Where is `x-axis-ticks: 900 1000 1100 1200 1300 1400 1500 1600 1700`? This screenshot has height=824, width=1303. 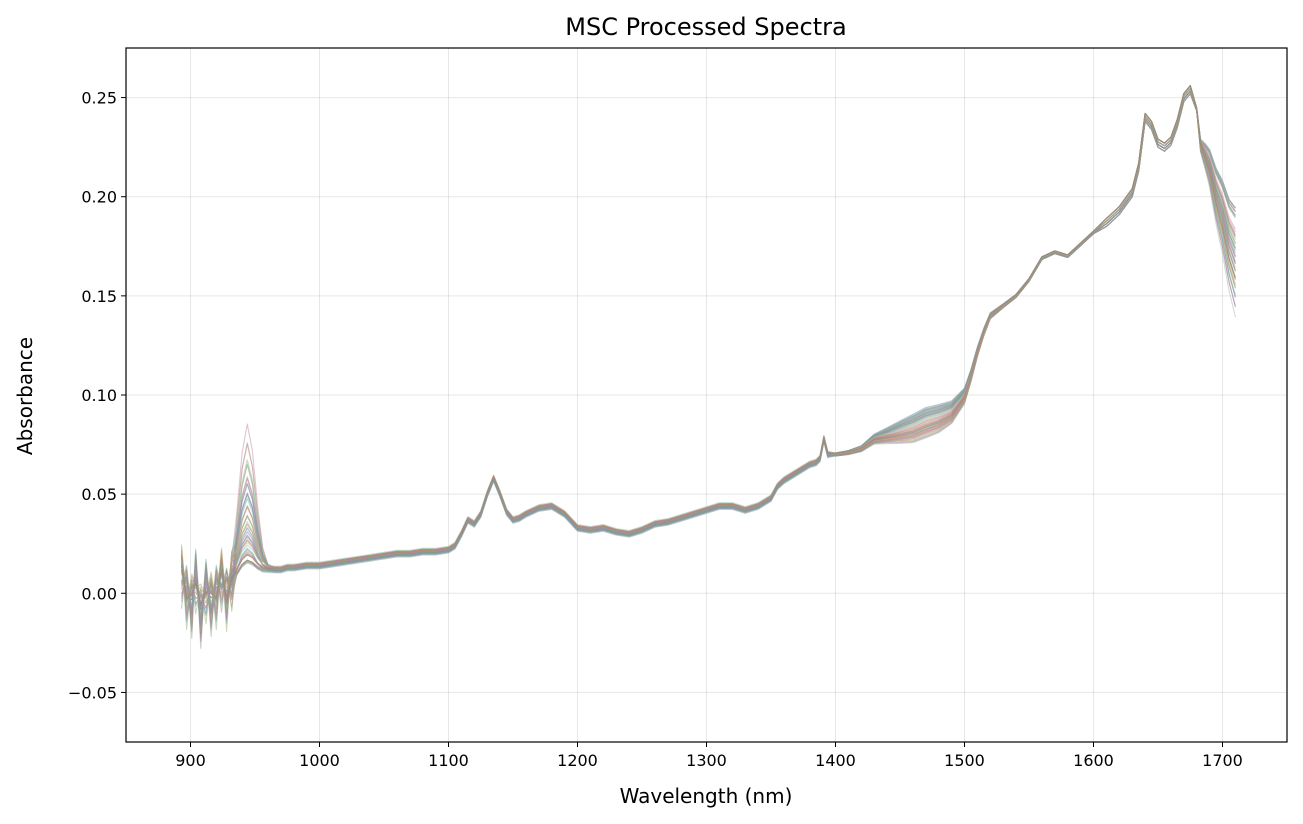 x-axis-ticks: 900 1000 1100 1200 1300 1400 1500 1600 1700 is located at coordinates (709, 756).